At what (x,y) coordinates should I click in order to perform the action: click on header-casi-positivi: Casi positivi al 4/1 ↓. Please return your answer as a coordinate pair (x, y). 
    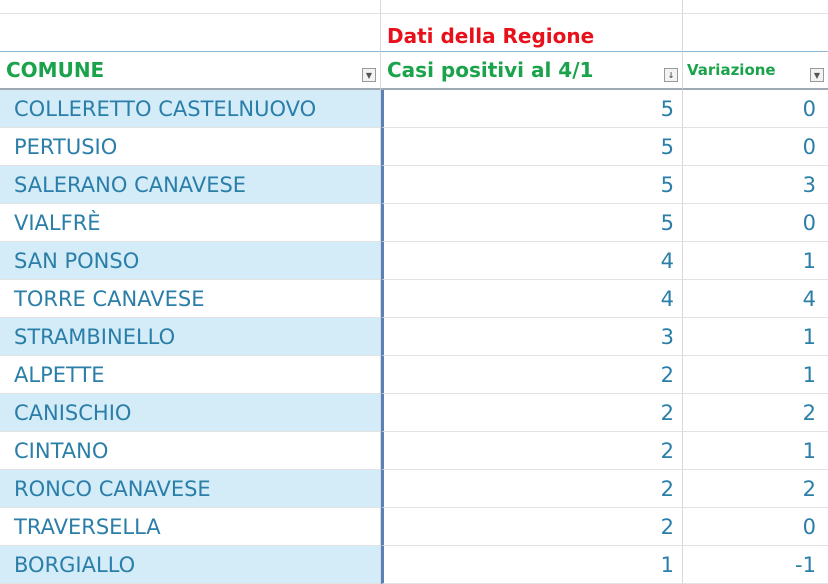
    Looking at the image, I should click on (532, 71).